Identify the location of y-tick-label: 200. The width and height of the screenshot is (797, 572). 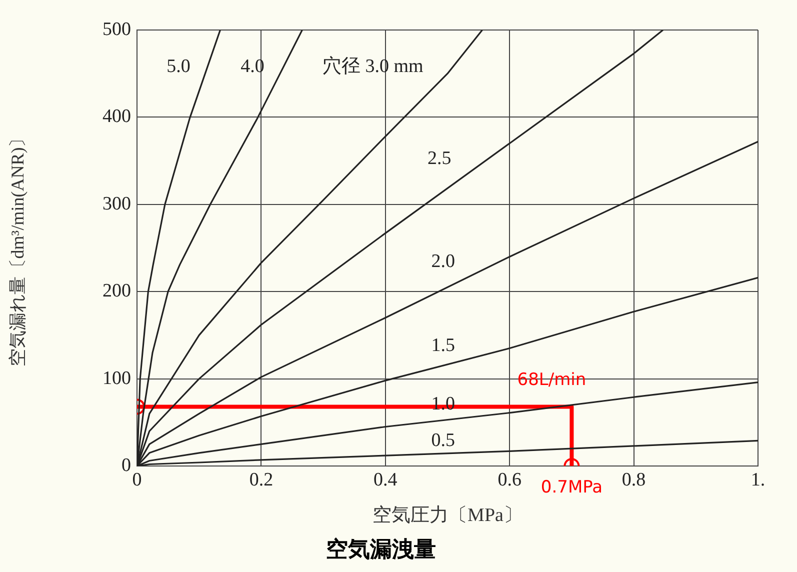
(116, 291).